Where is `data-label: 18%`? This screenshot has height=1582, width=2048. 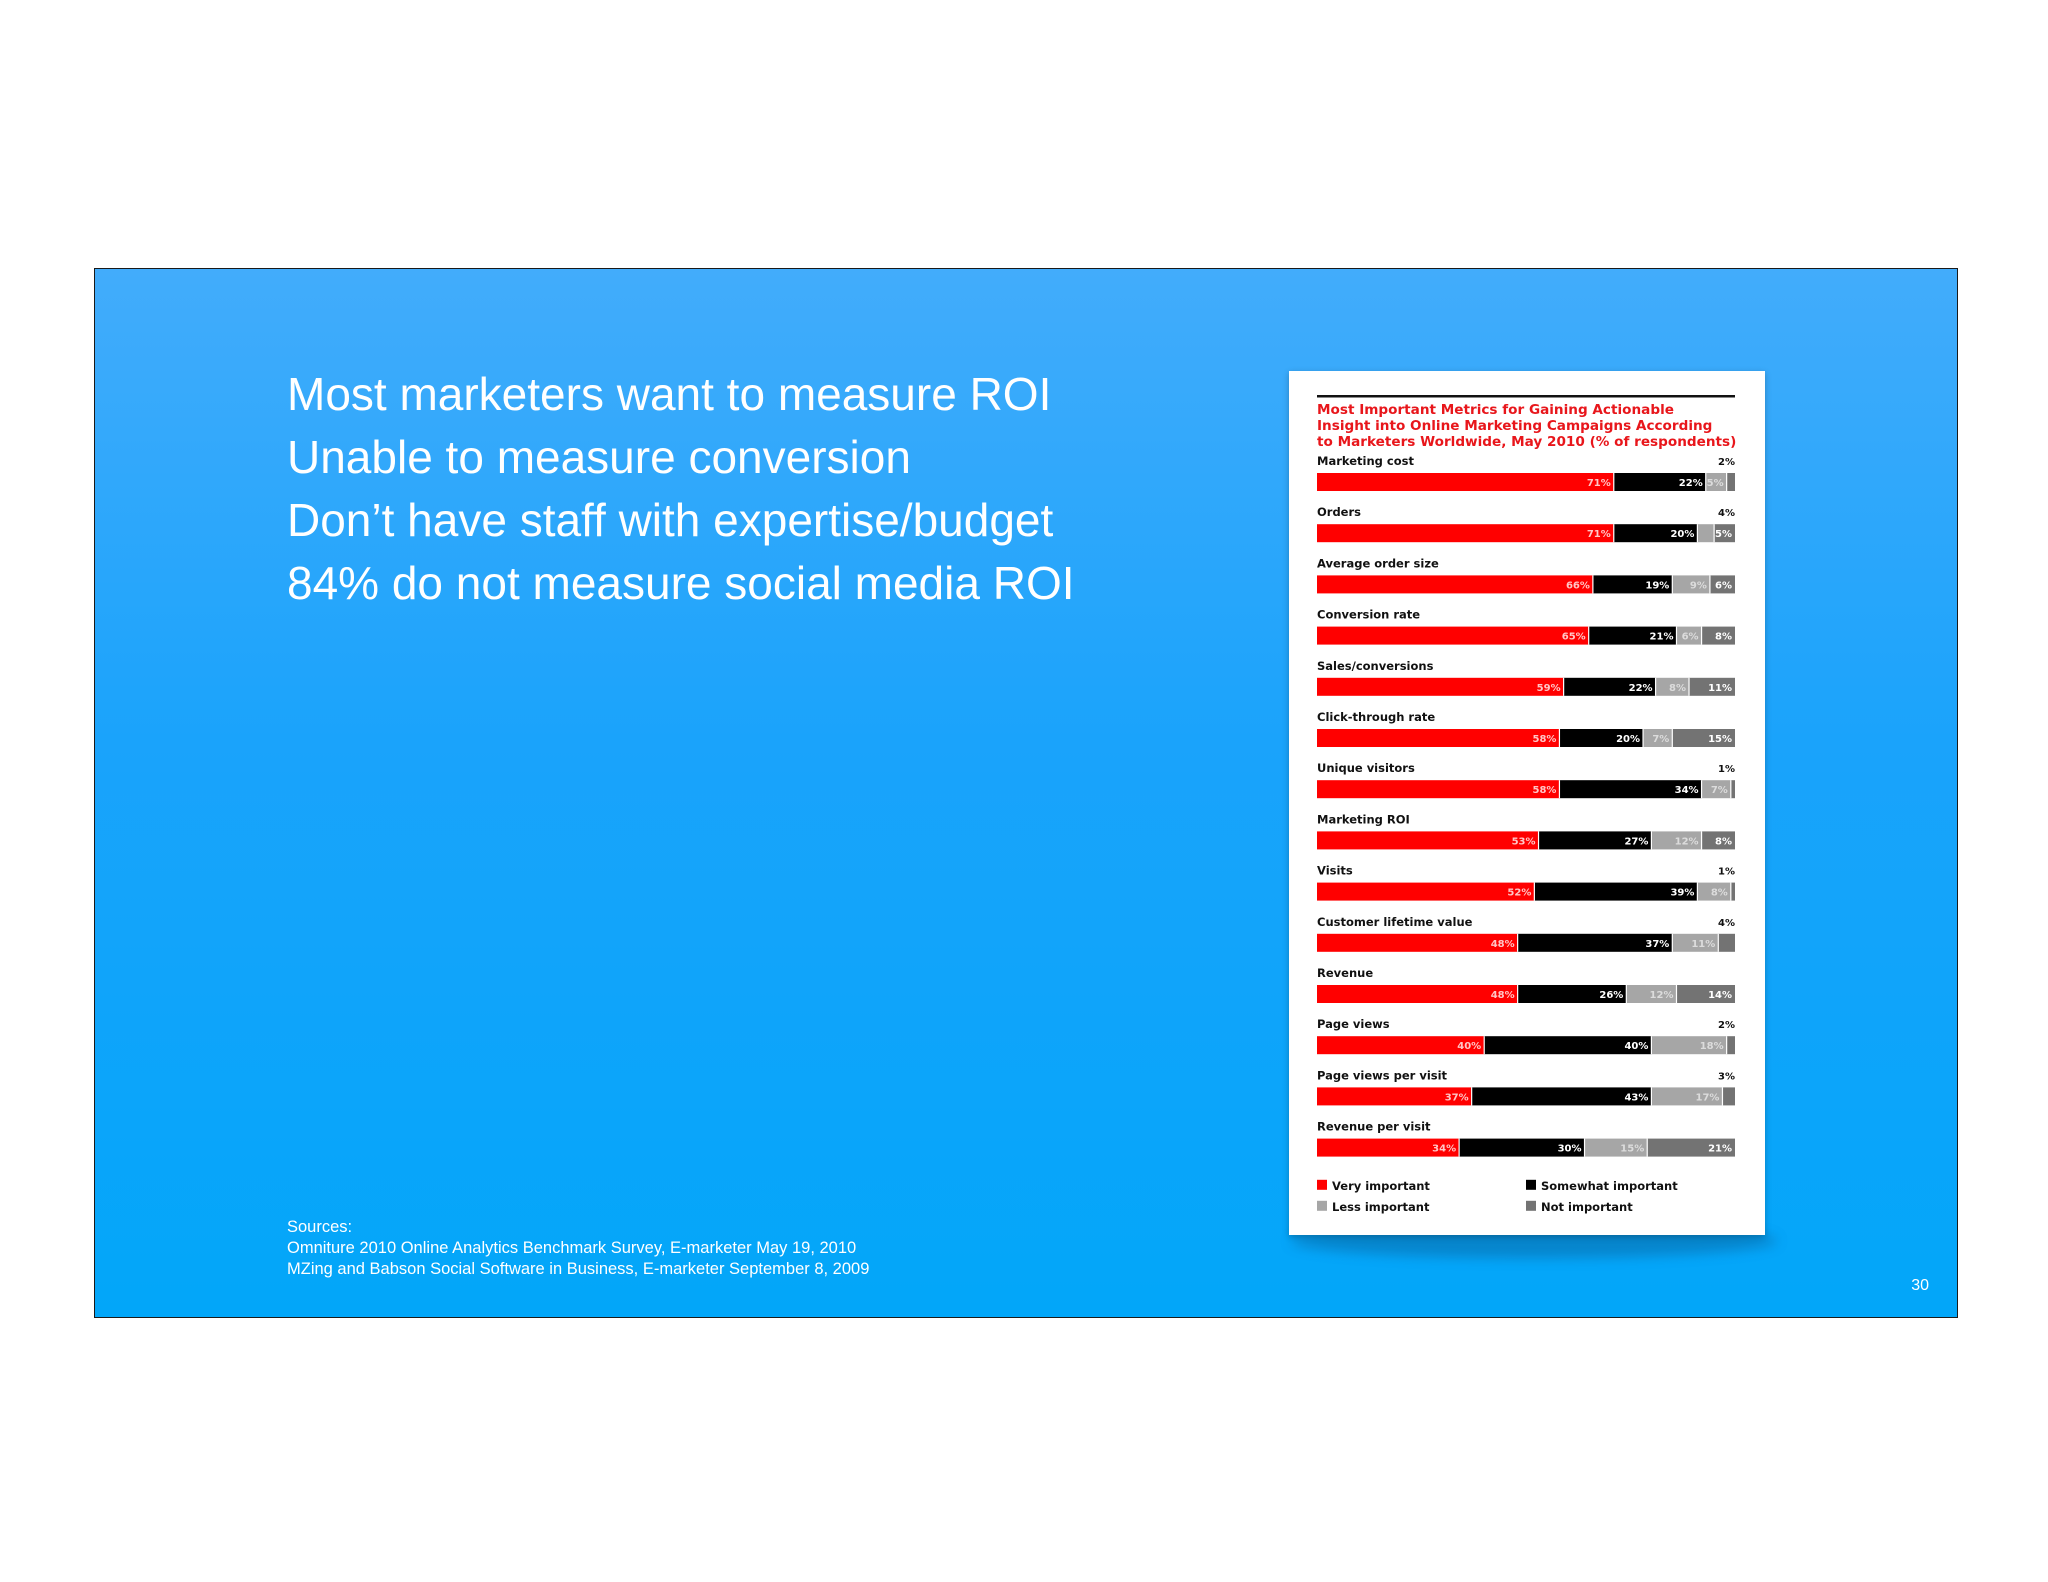
data-label: 18% is located at coordinates (1712, 1046).